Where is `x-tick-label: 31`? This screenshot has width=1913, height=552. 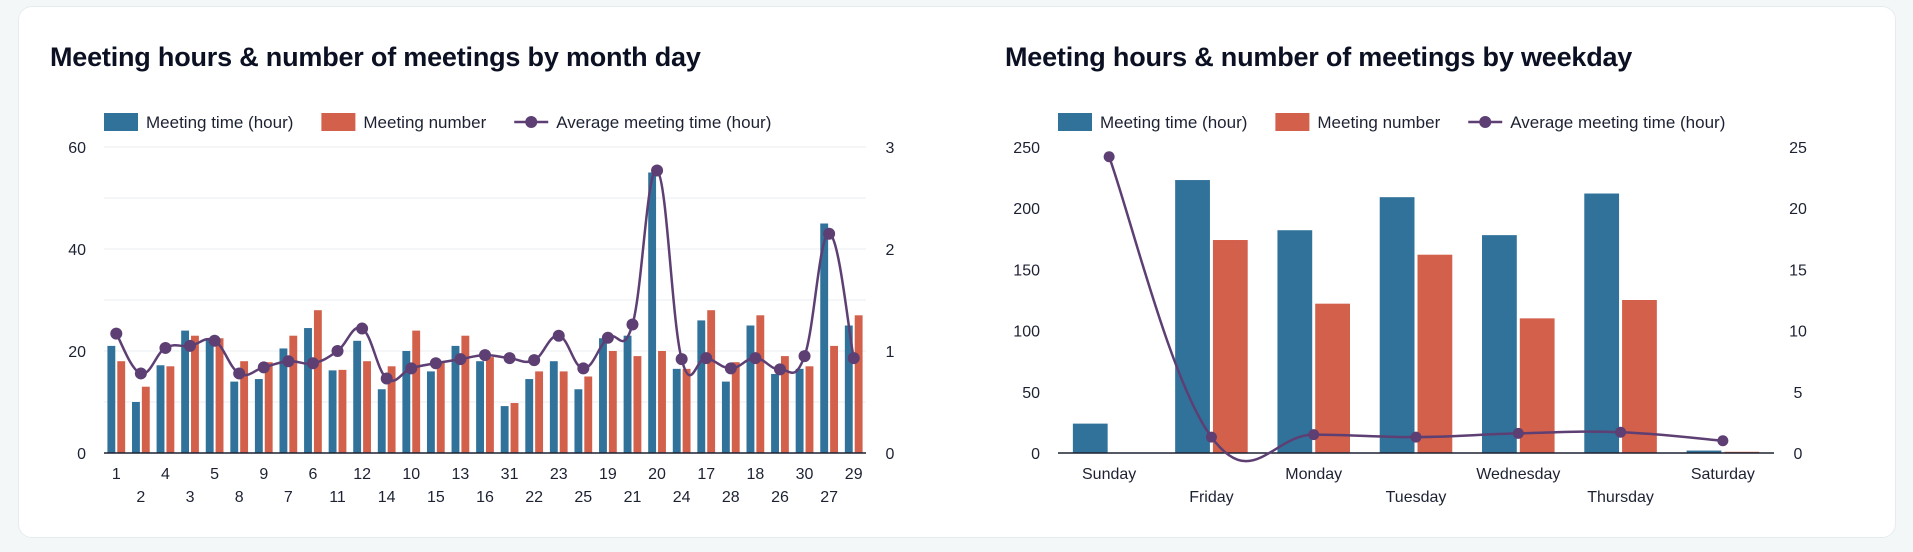 x-tick-label: 31 is located at coordinates (510, 474).